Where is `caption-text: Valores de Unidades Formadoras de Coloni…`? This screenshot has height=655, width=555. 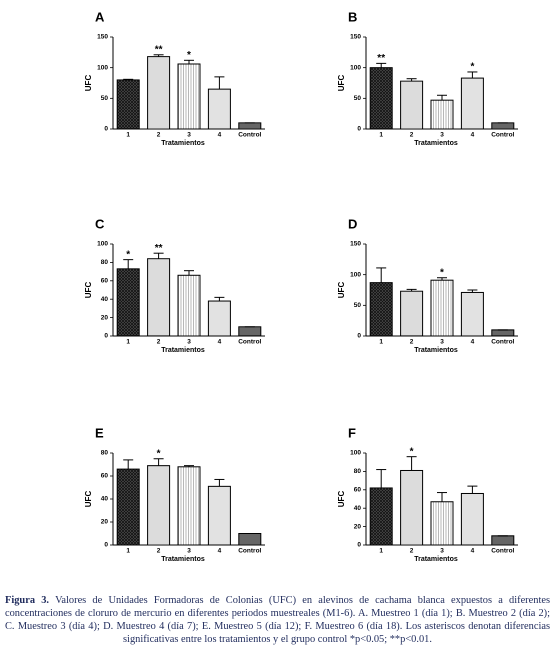
caption-text: Valores de Unidades Formadoras de Coloni… is located at coordinates (277, 620).